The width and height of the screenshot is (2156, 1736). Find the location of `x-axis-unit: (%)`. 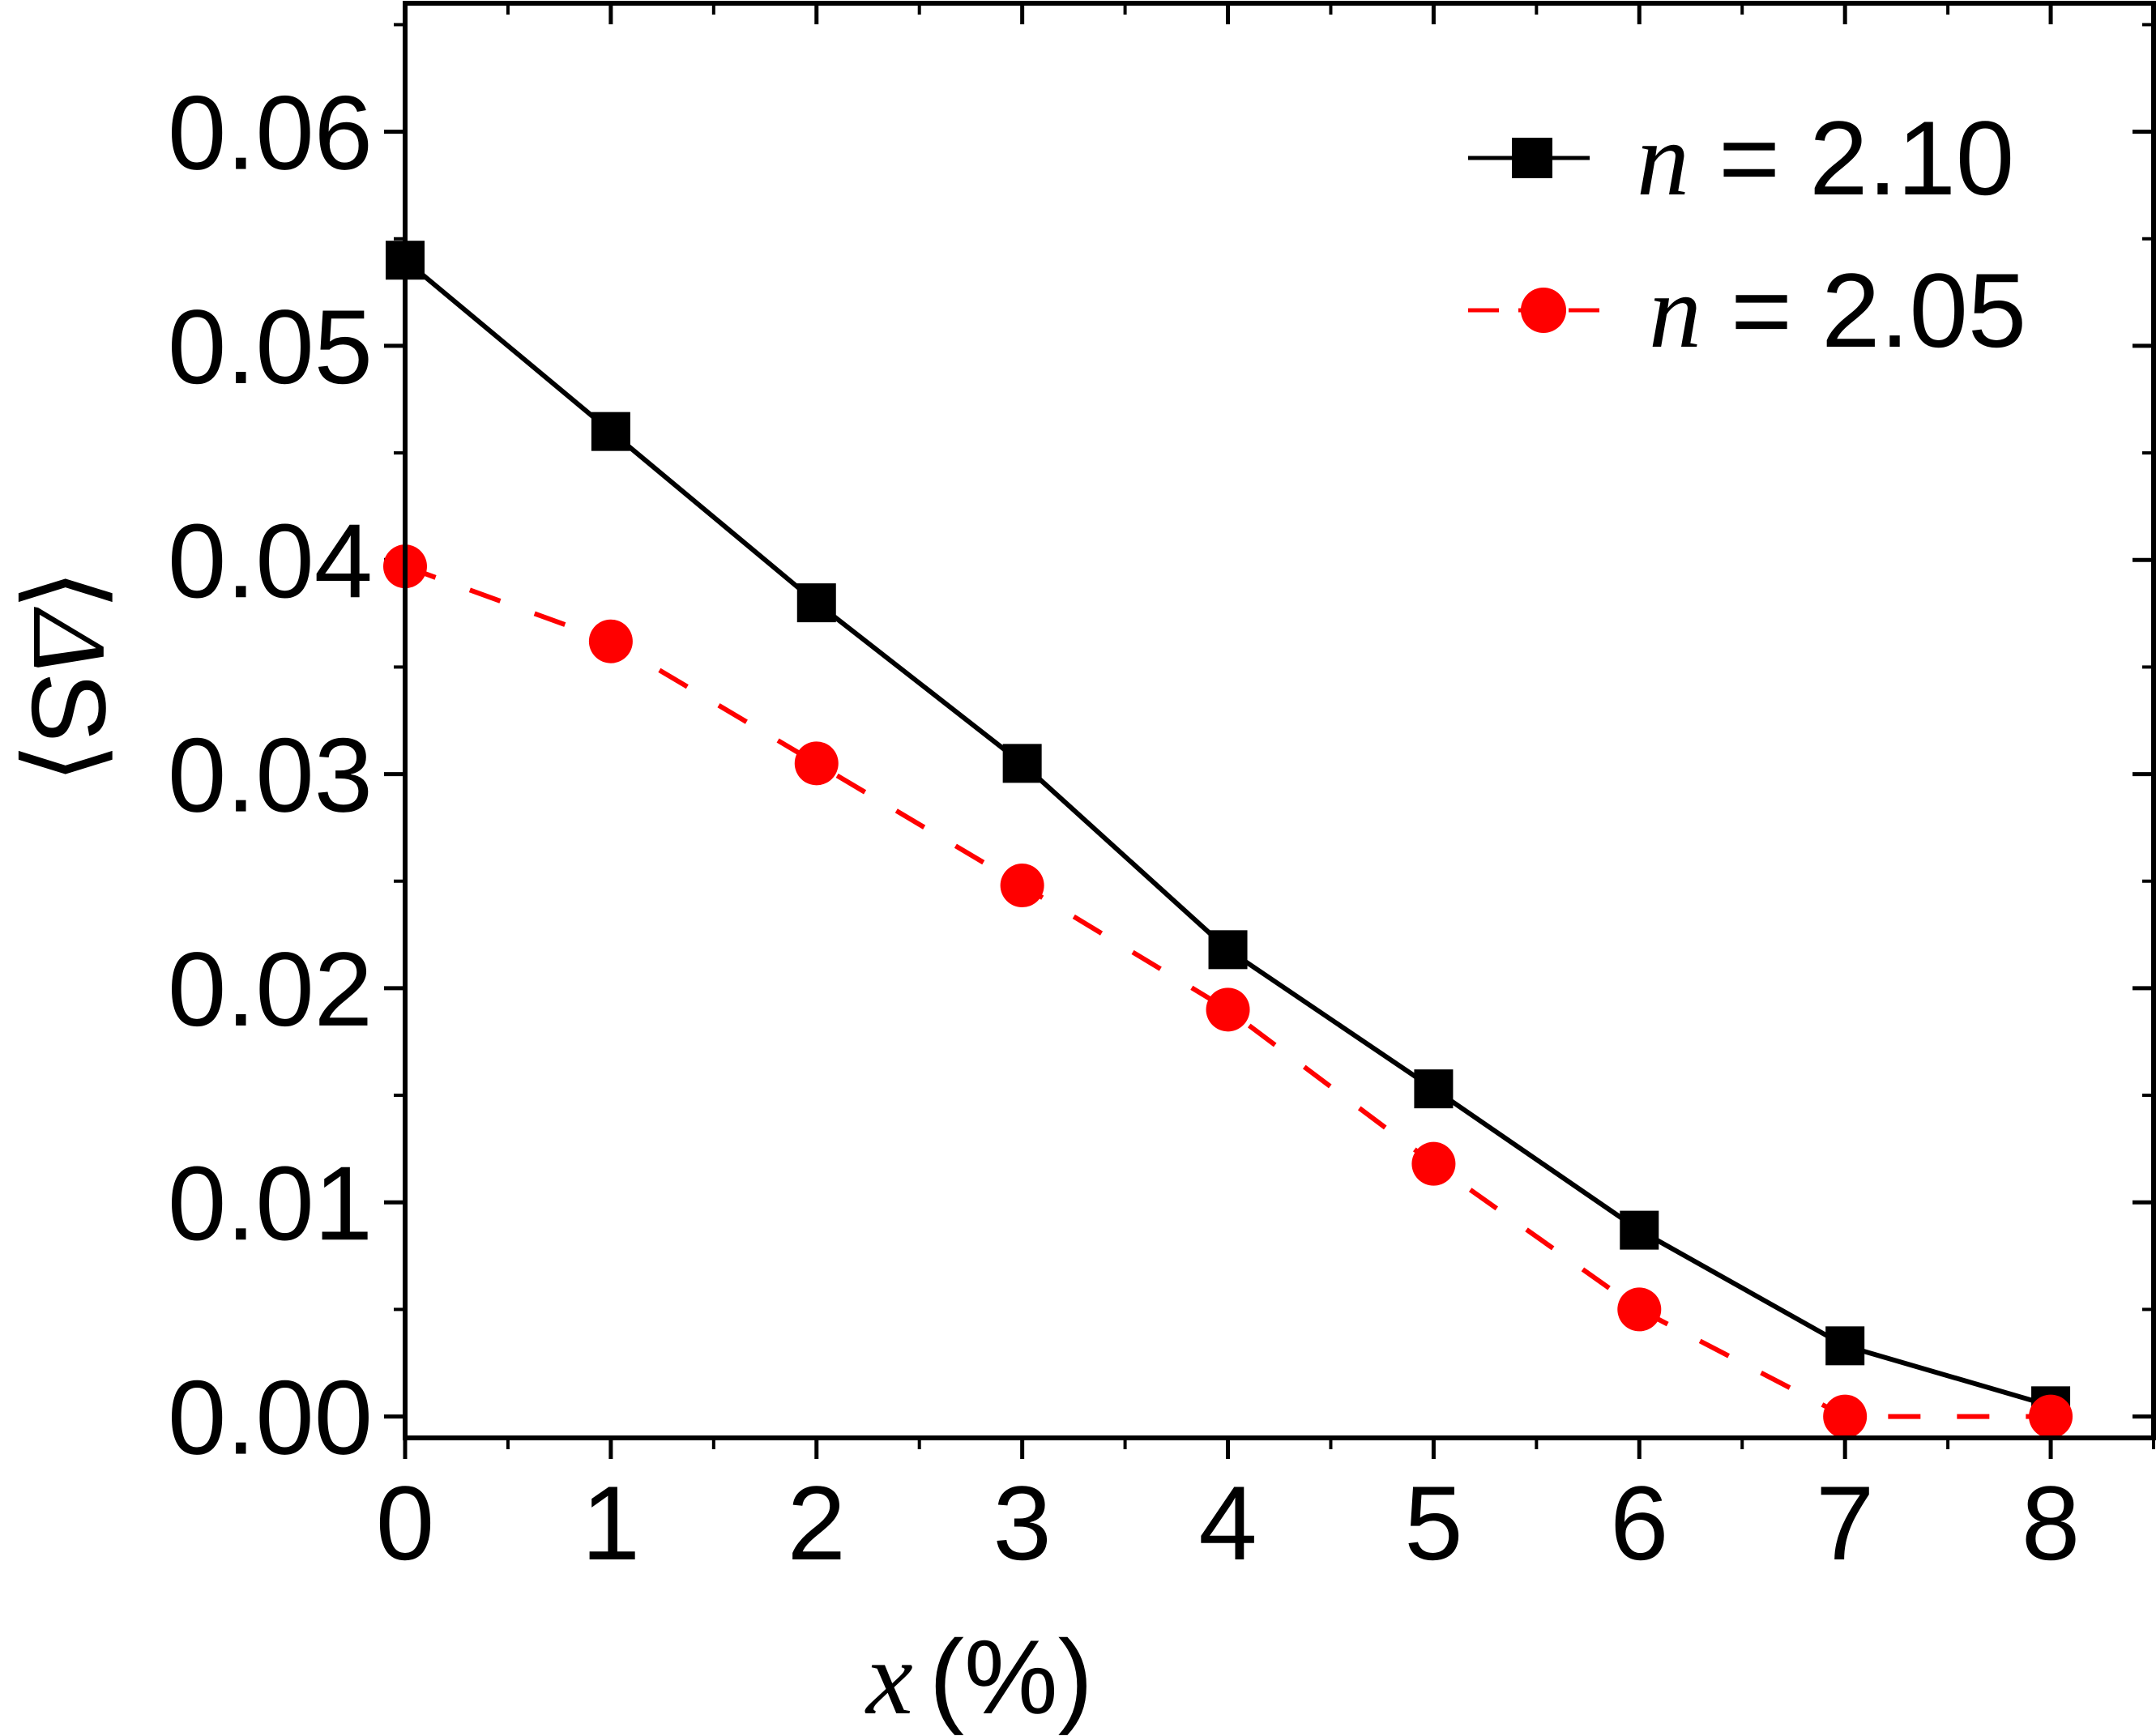

x-axis-unit: (%) is located at coordinates (1011, 1677).